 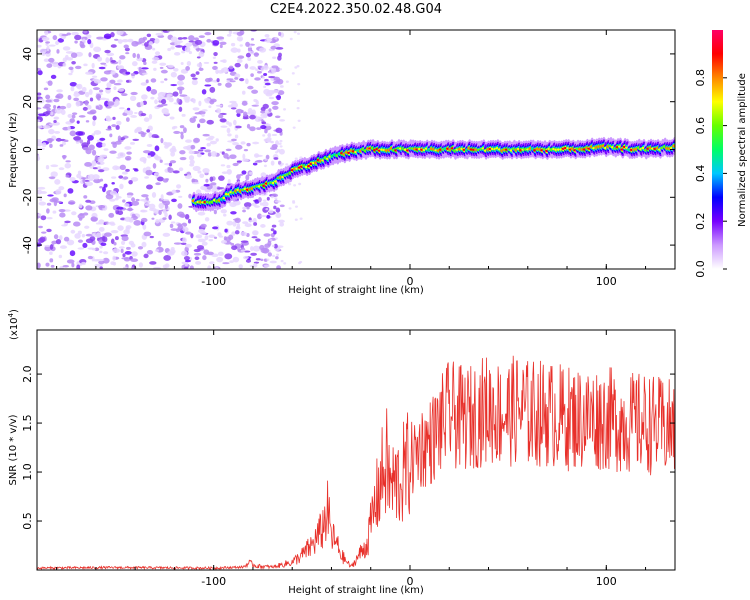 I want to click on colorbar-gradient, so click(x=717, y=149).